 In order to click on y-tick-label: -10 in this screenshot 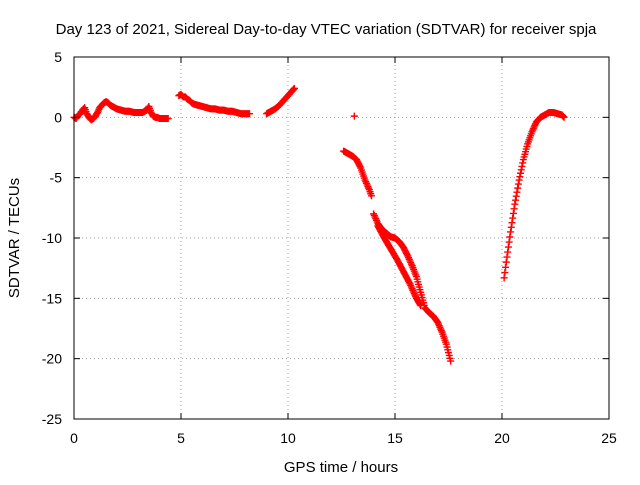, I will do `click(52, 238)`.